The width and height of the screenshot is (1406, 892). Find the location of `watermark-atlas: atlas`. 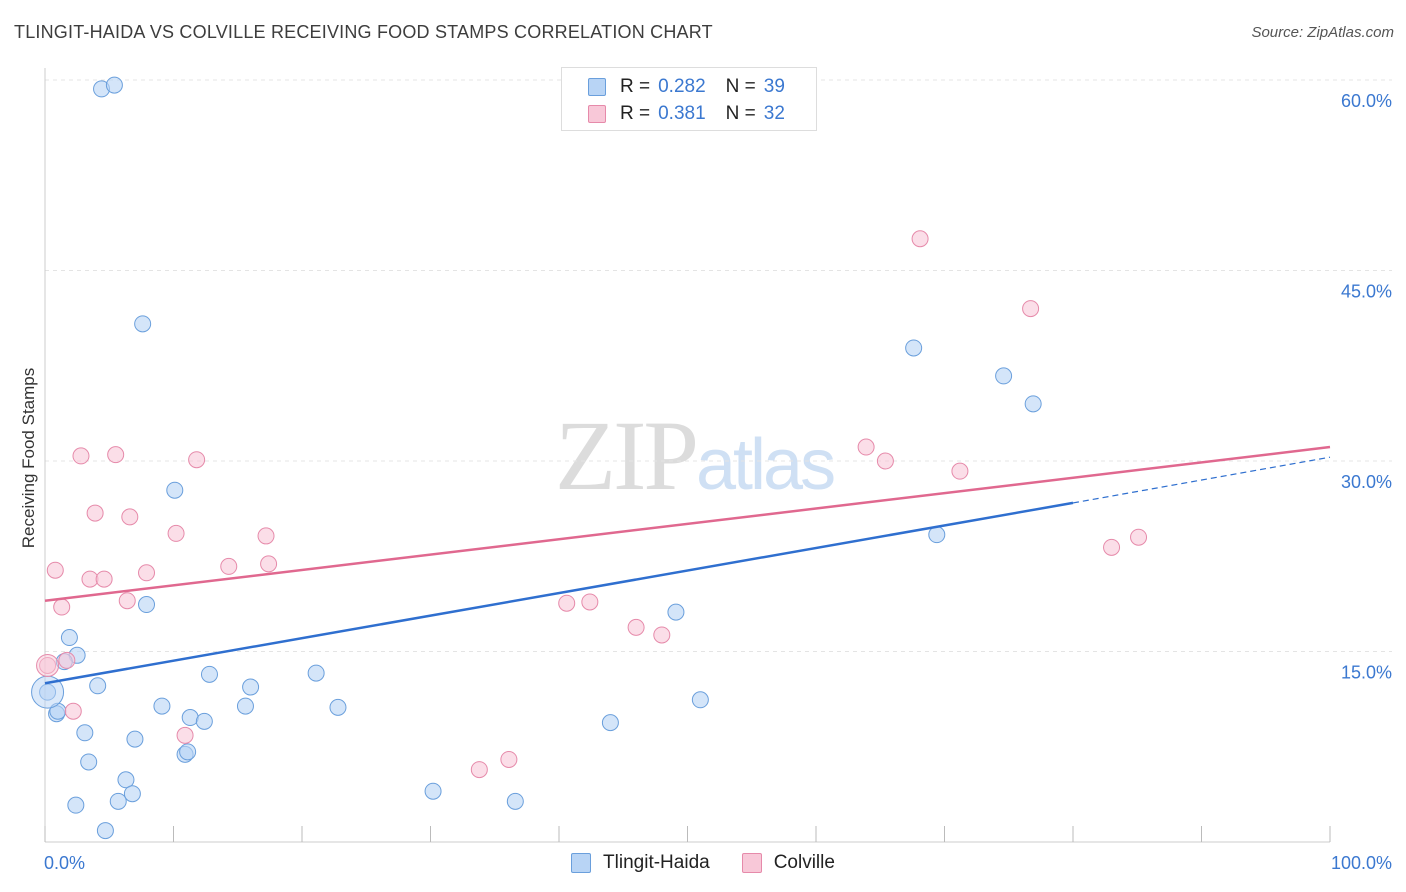

watermark-atlas: atlas is located at coordinates (766, 465).